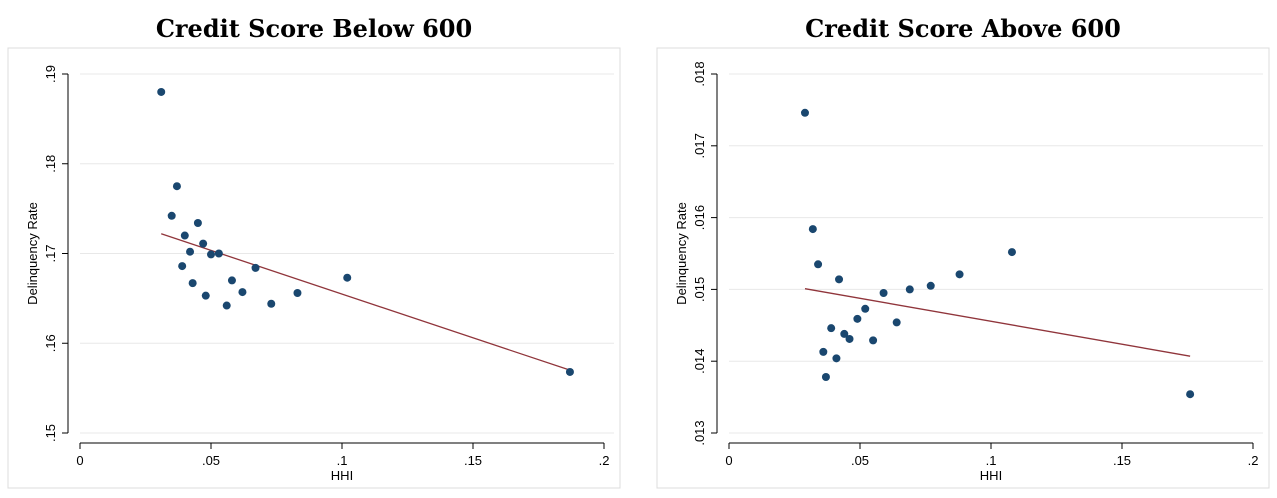  Describe the element at coordinates (314, 28) in the screenshot. I see `chart-title: Credit Score Below 600` at that location.